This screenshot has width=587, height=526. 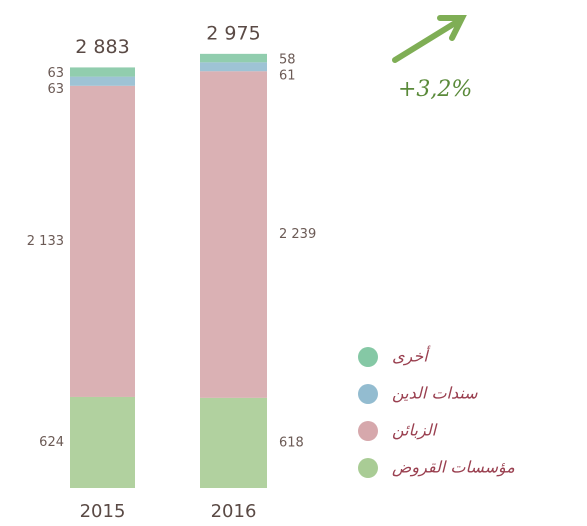 What do you see at coordinates (287, 60) in the screenshot?
I see `value-label: 58` at bounding box center [287, 60].